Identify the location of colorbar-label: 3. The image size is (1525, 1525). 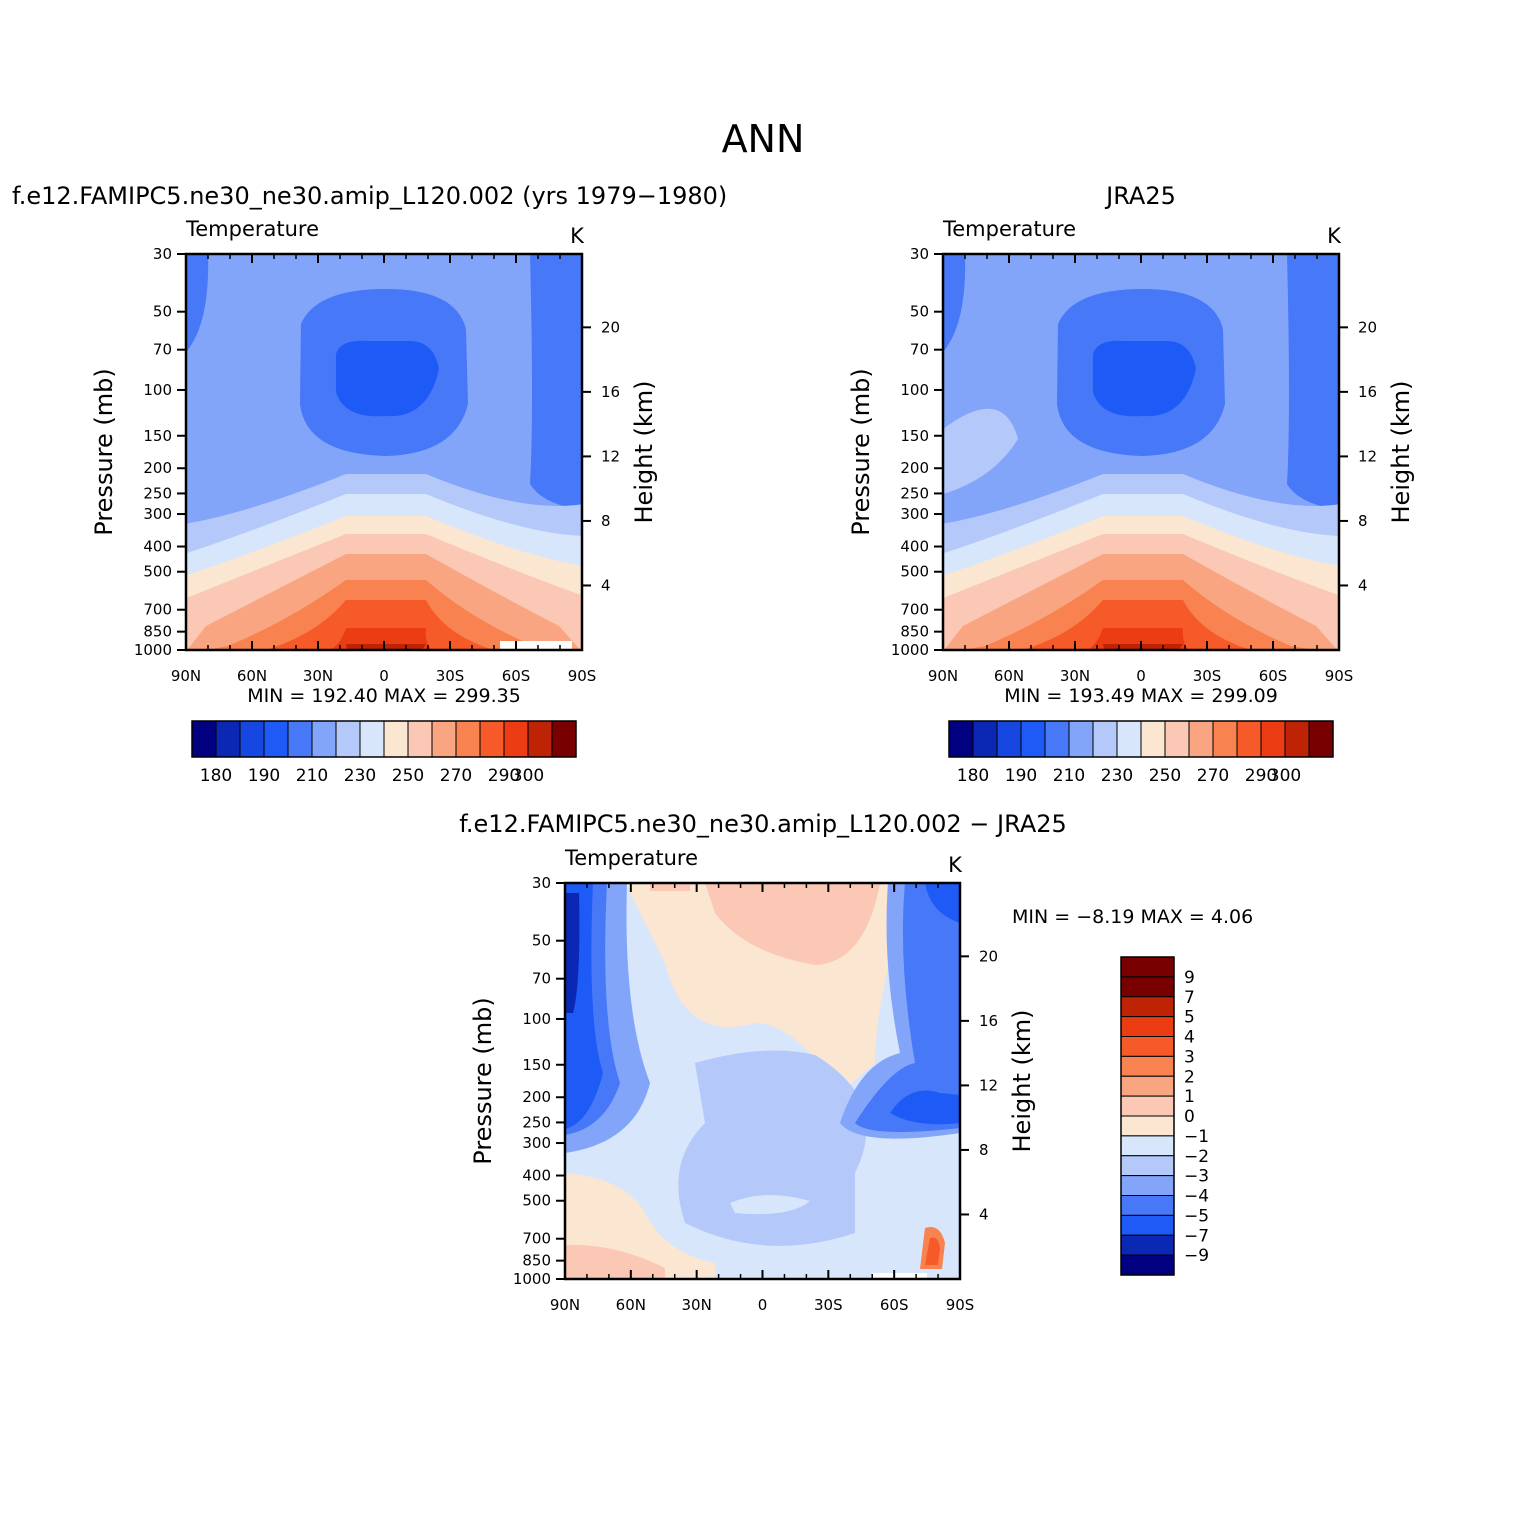
(1189, 1057).